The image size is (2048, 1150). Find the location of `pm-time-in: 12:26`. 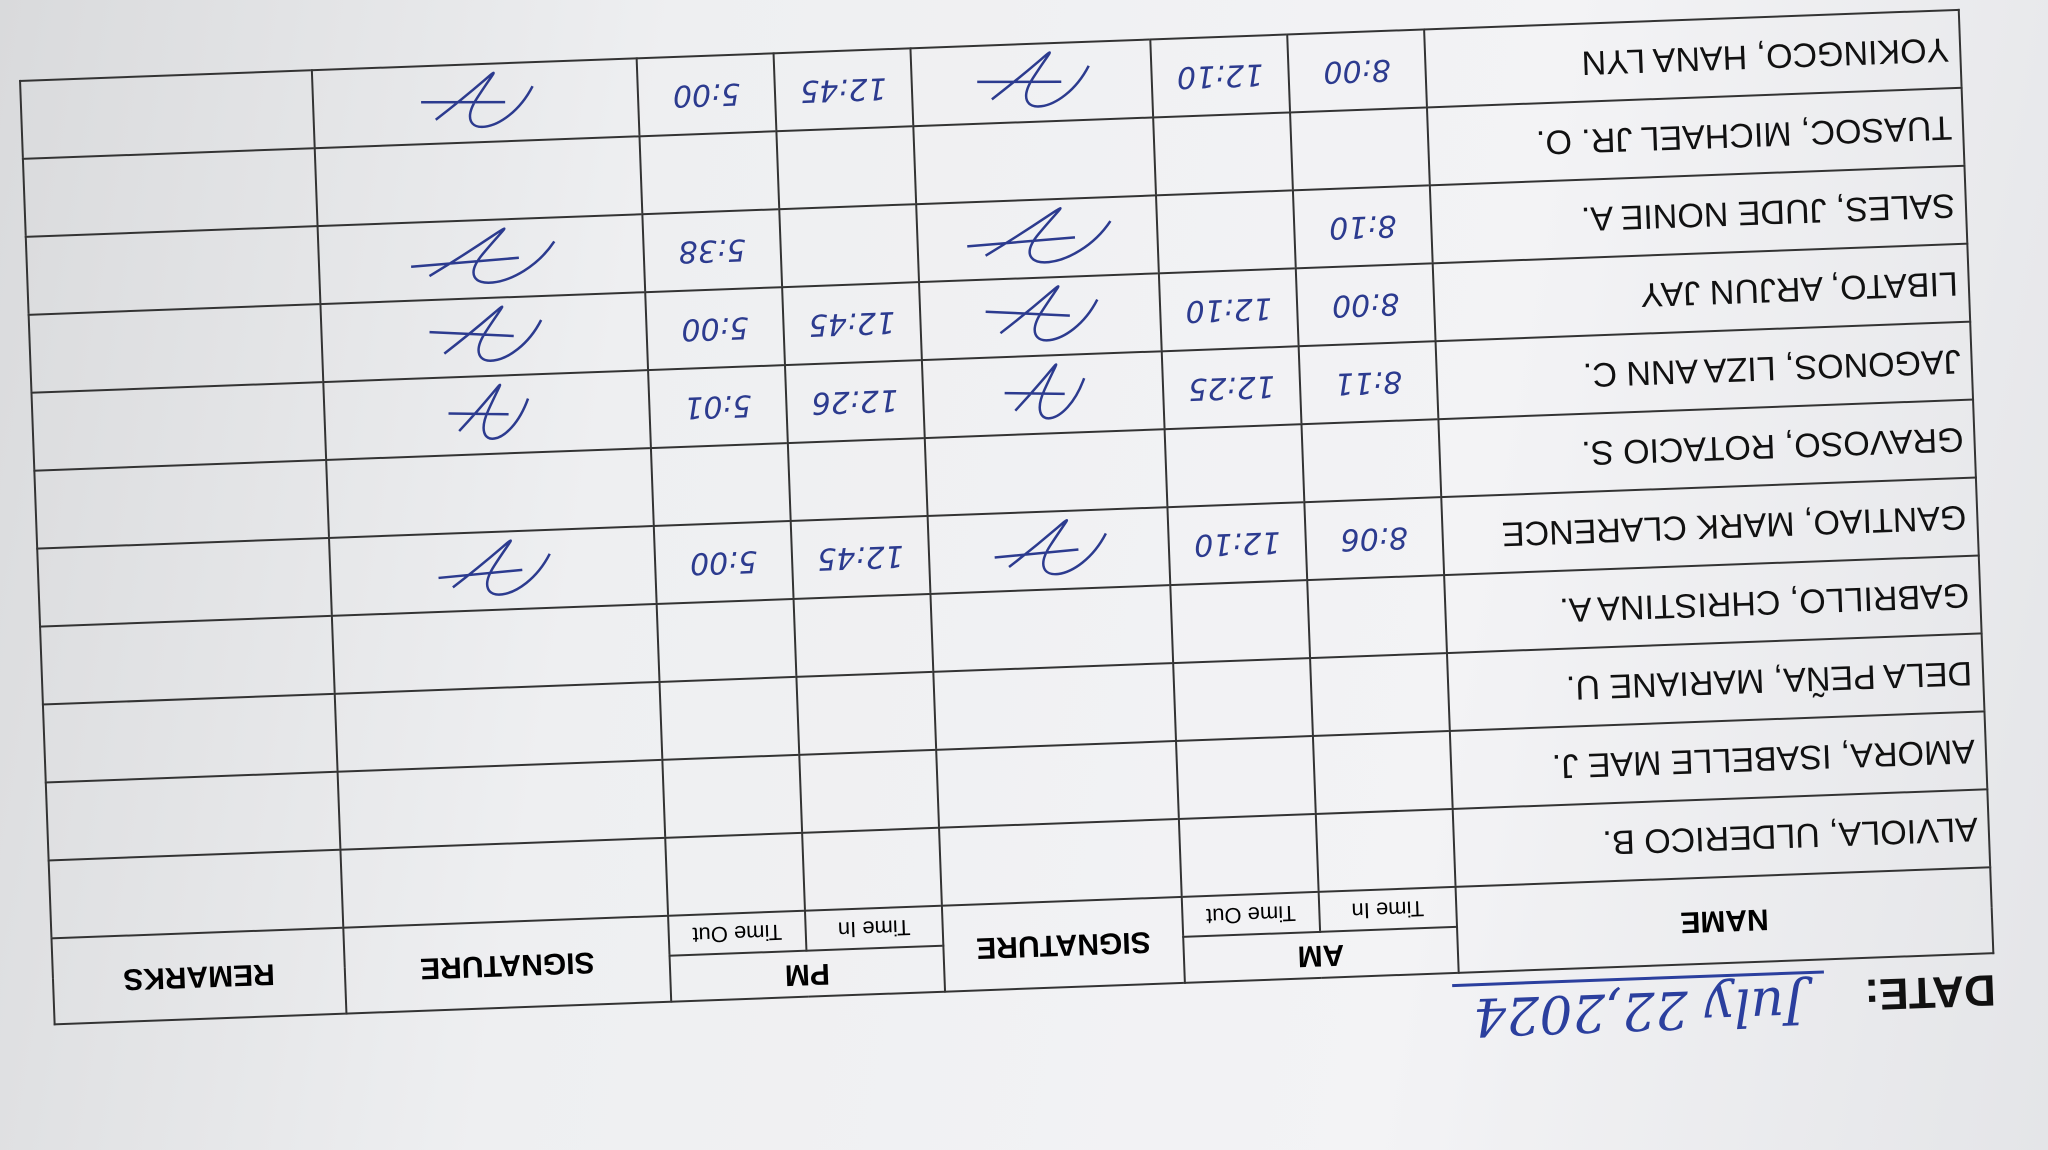

pm-time-in: 12:26 is located at coordinates (854, 402).